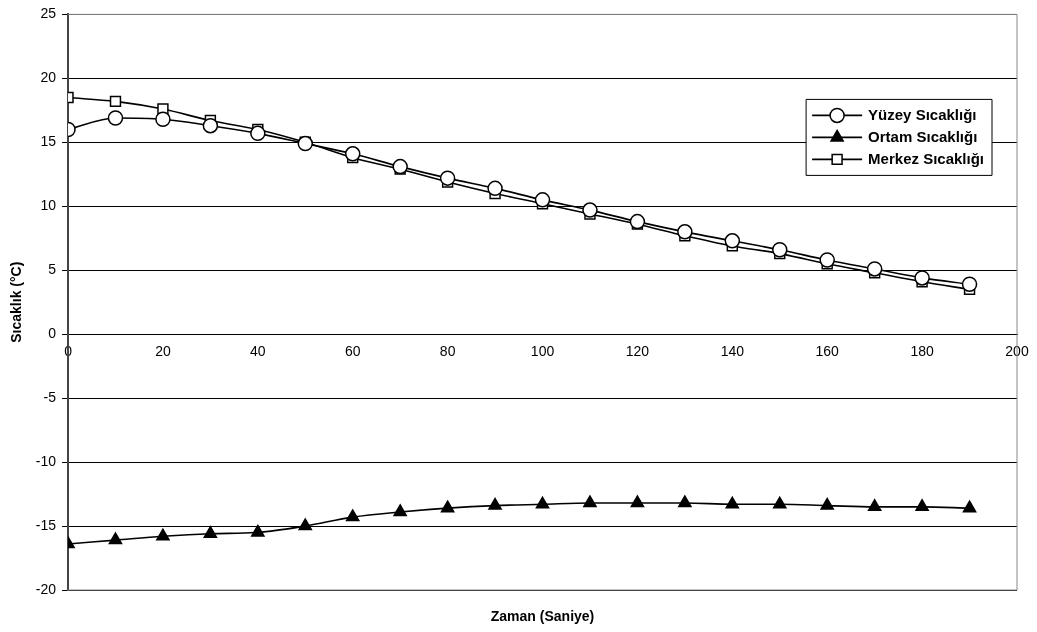  Describe the element at coordinates (1017, 351) in the screenshot. I see `x-tick-label: 200` at that location.